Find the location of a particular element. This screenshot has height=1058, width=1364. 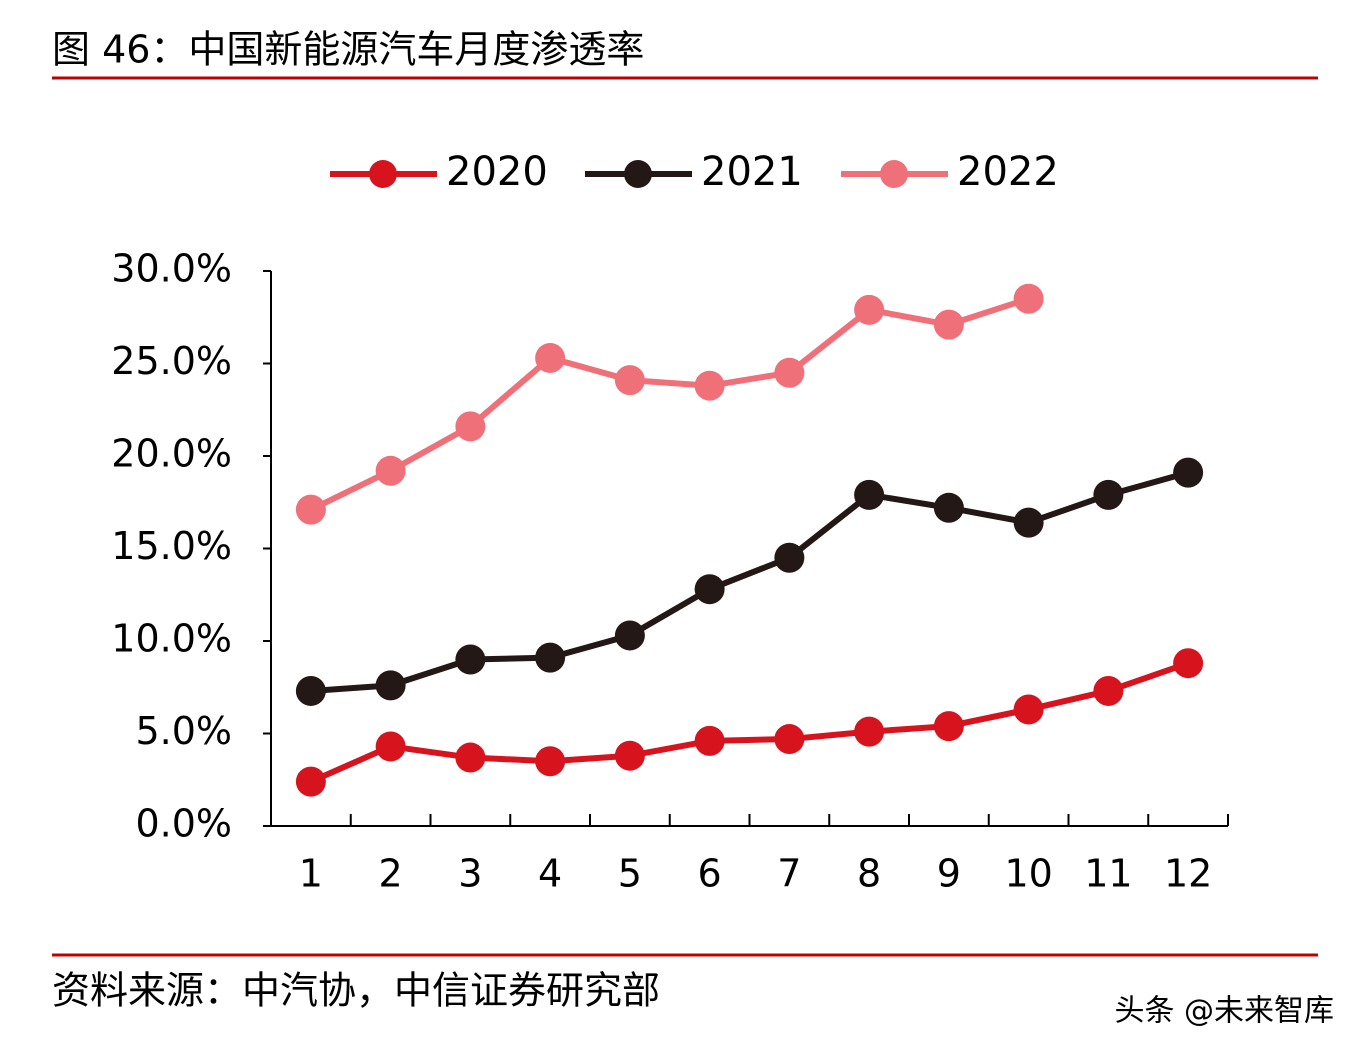

y-tick-label: 0.0% is located at coordinates (183, 824).